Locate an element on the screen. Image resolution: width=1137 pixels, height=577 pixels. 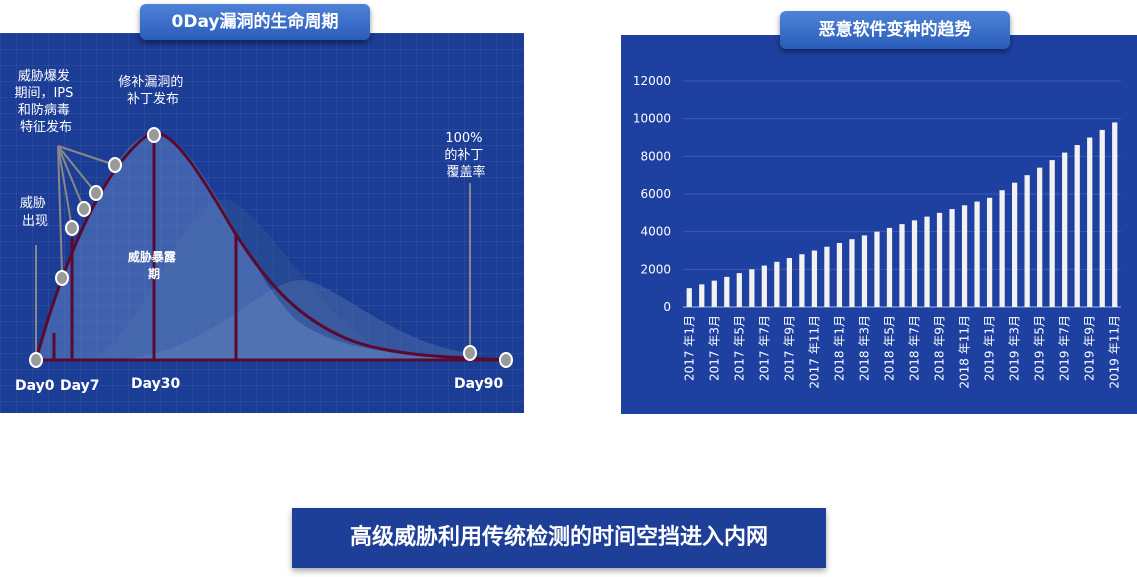
x-tick-label: 2019 年3月 is located at coordinates (1015, 348).